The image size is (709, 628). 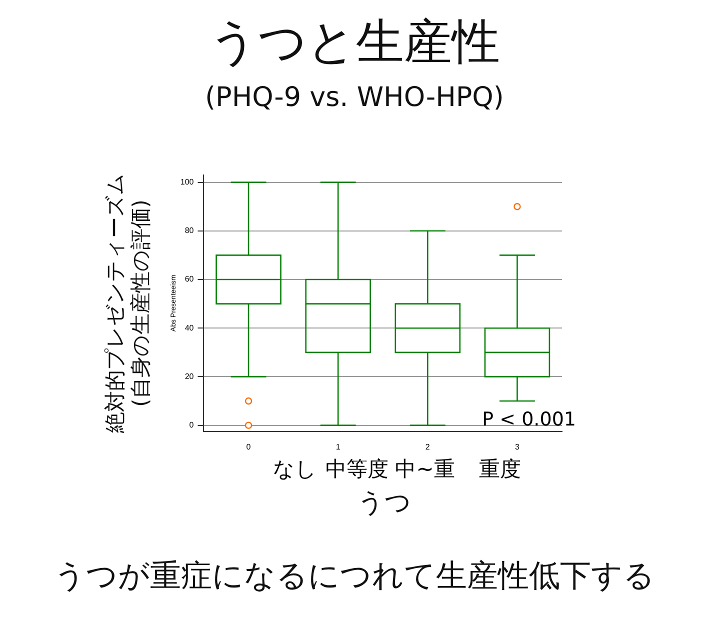 I want to click on text: 重度, so click(x=500, y=469).